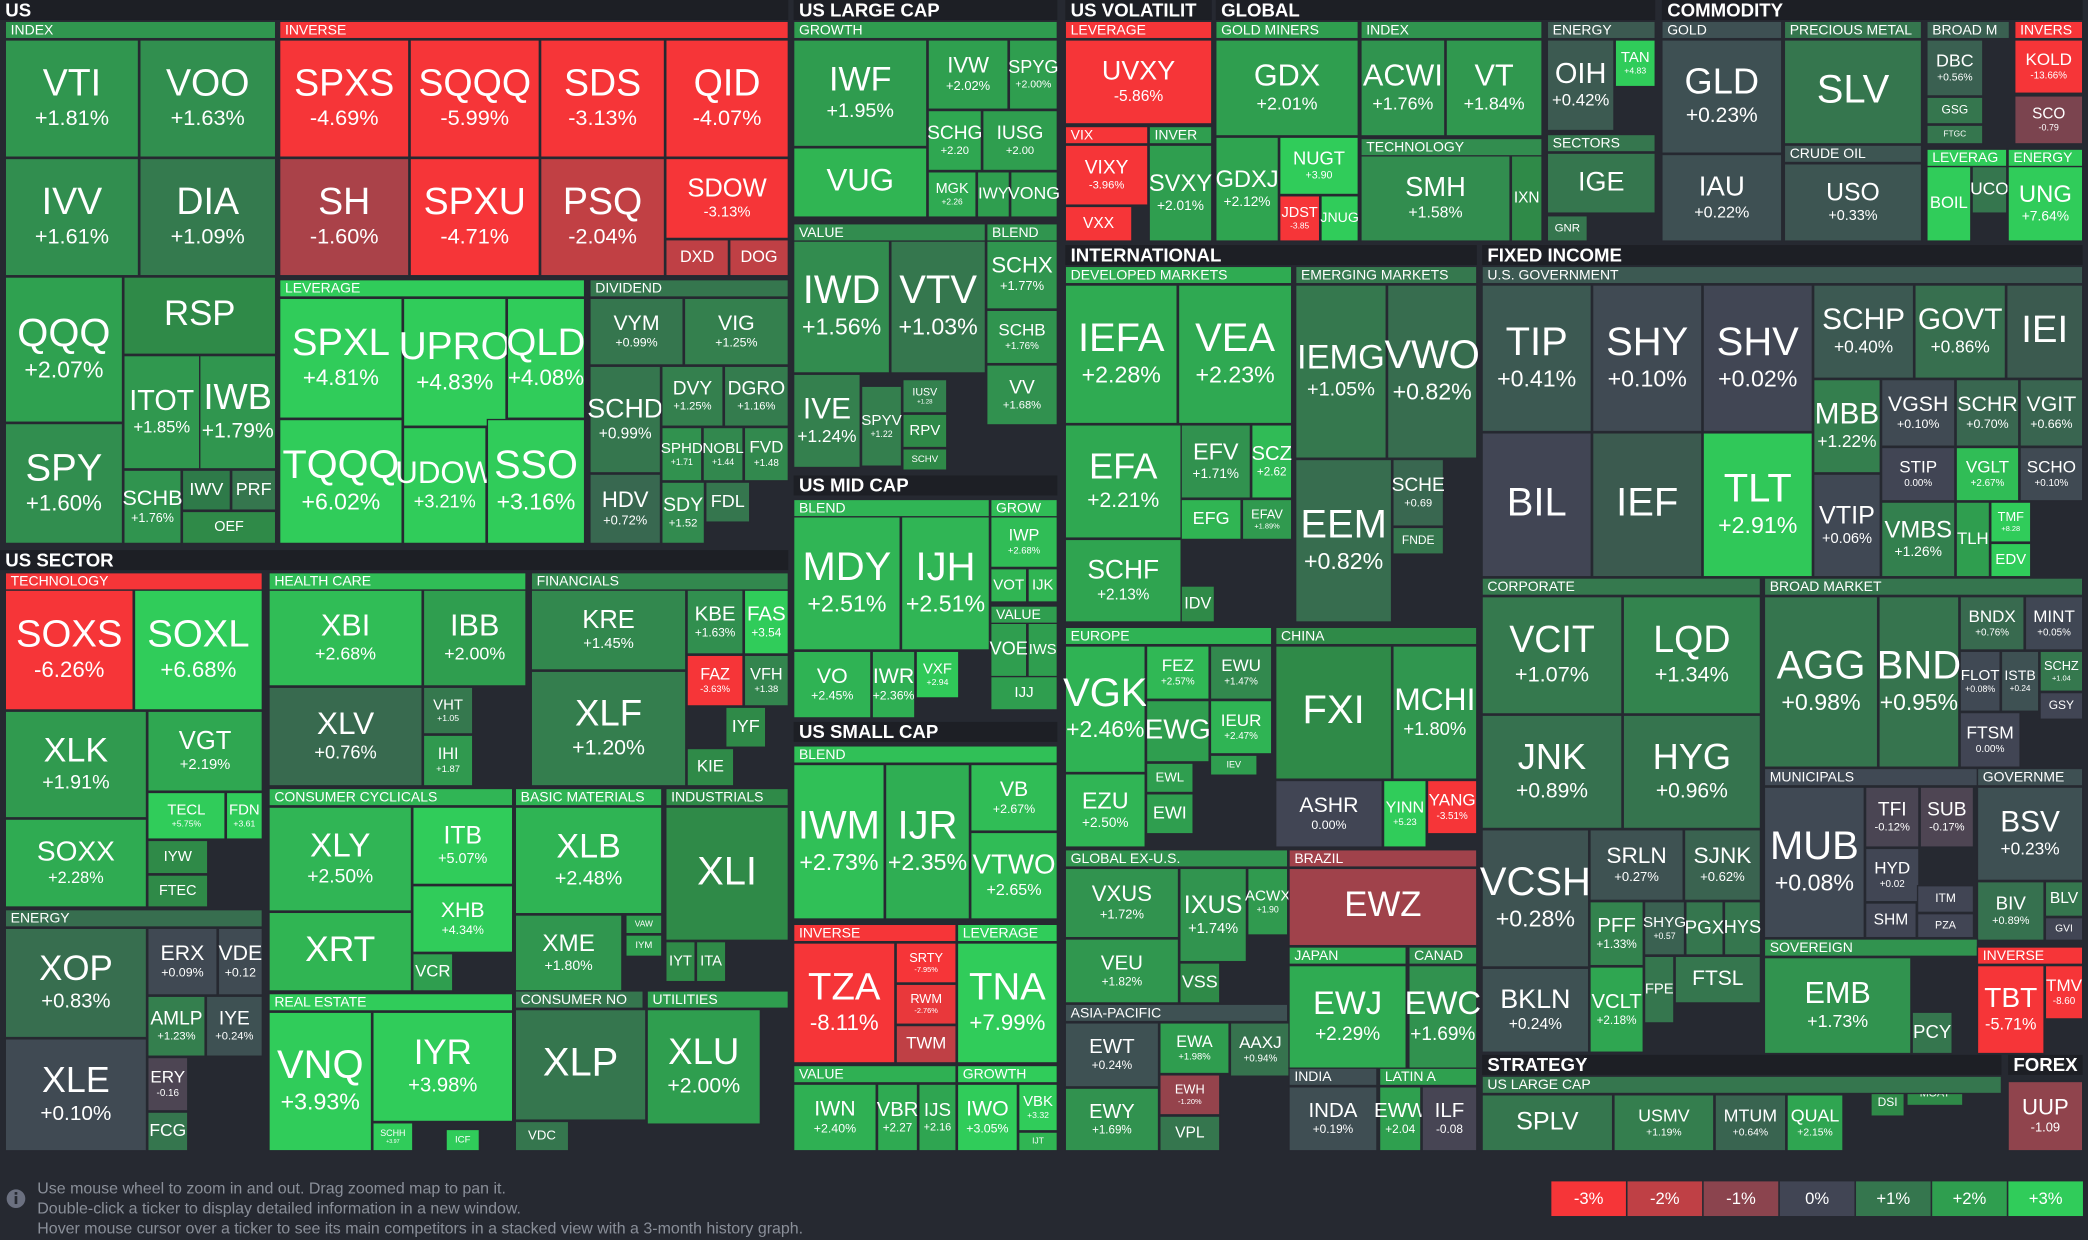 The image size is (2088, 1240). I want to click on ticker-symbol: SHV, so click(1758, 342).